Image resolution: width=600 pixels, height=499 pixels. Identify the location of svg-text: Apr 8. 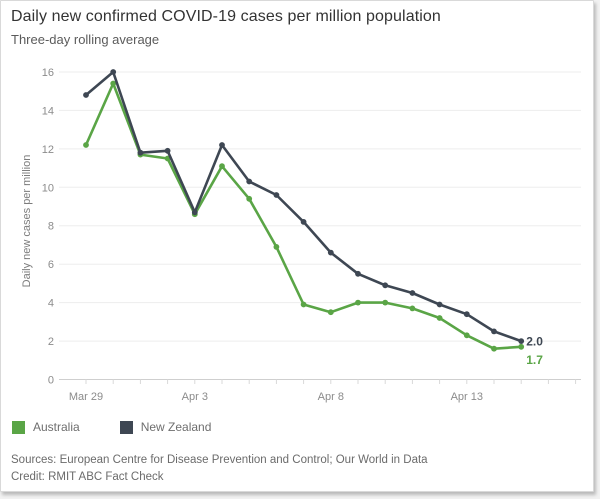
(331, 397).